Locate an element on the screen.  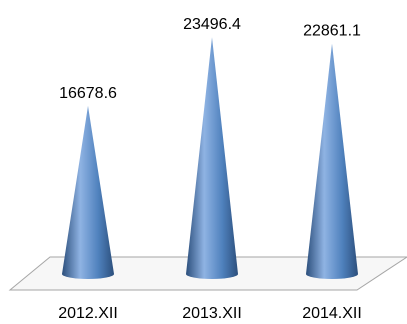
data-label-2013.XII: 23496.4 is located at coordinates (212, 24).